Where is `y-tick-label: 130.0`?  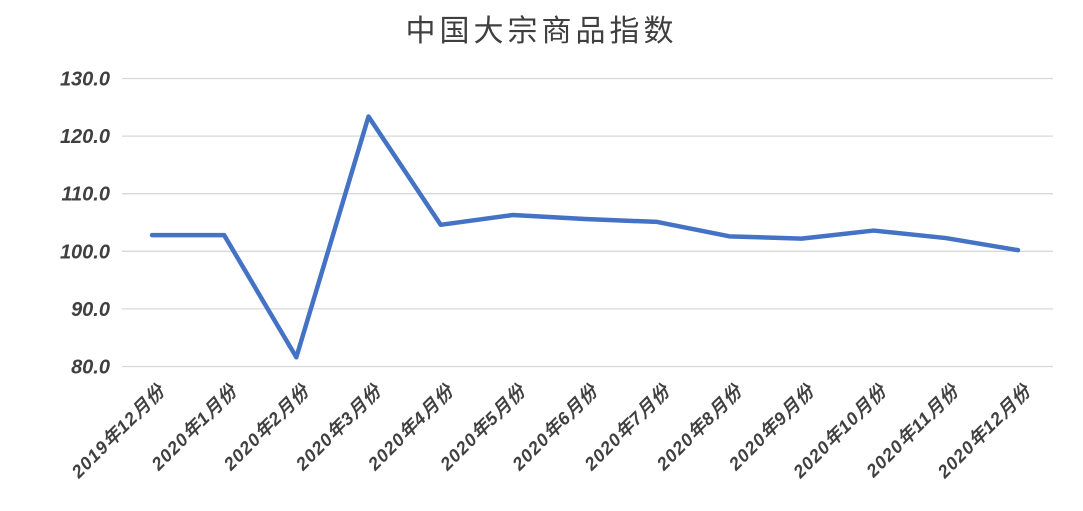
y-tick-label: 130.0 is located at coordinates (85, 80).